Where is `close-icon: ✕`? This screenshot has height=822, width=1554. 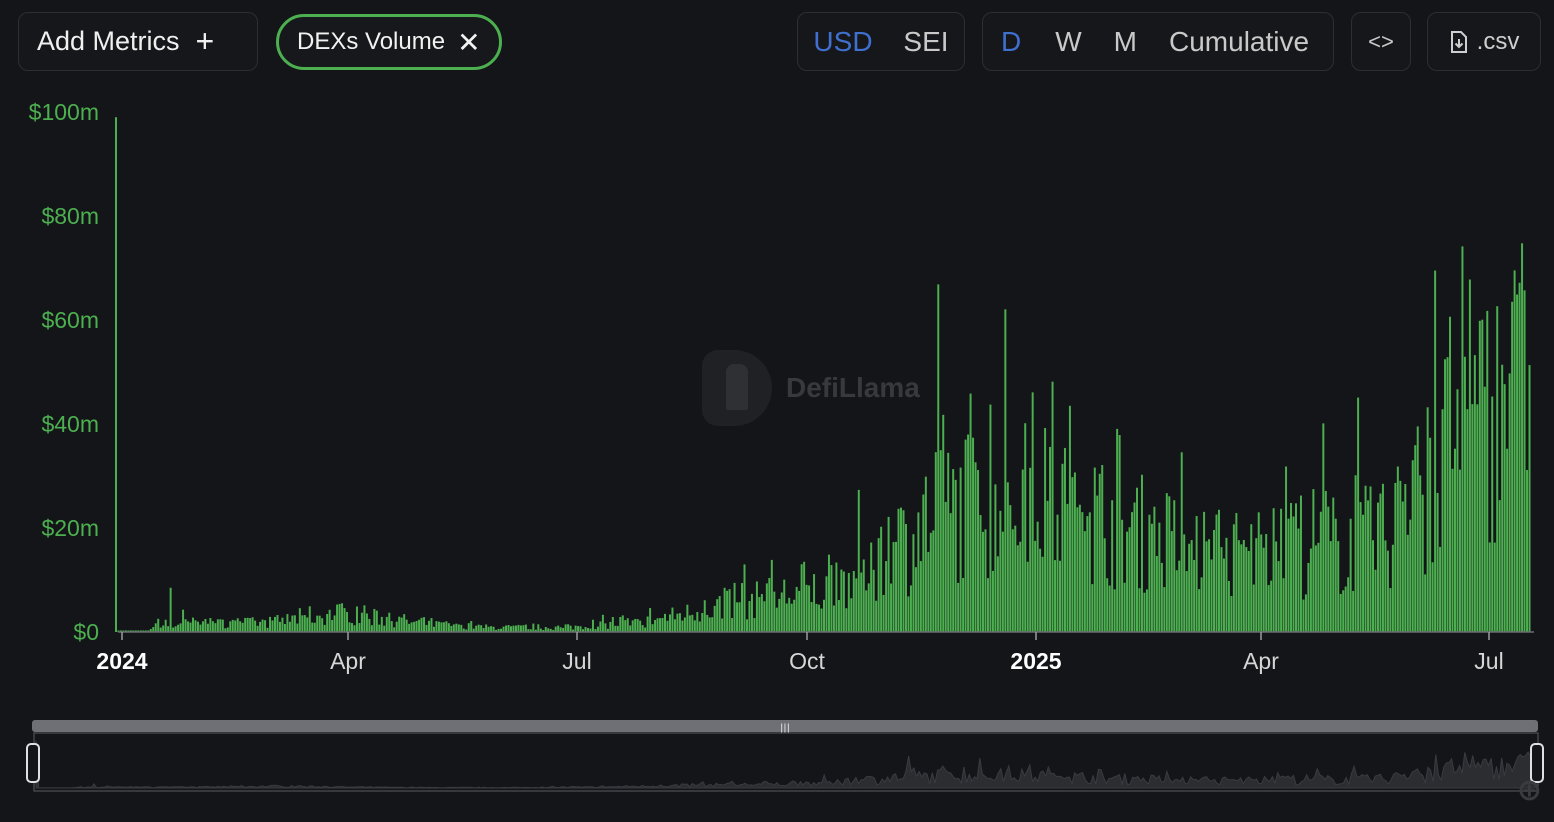
close-icon: ✕ is located at coordinates (469, 42).